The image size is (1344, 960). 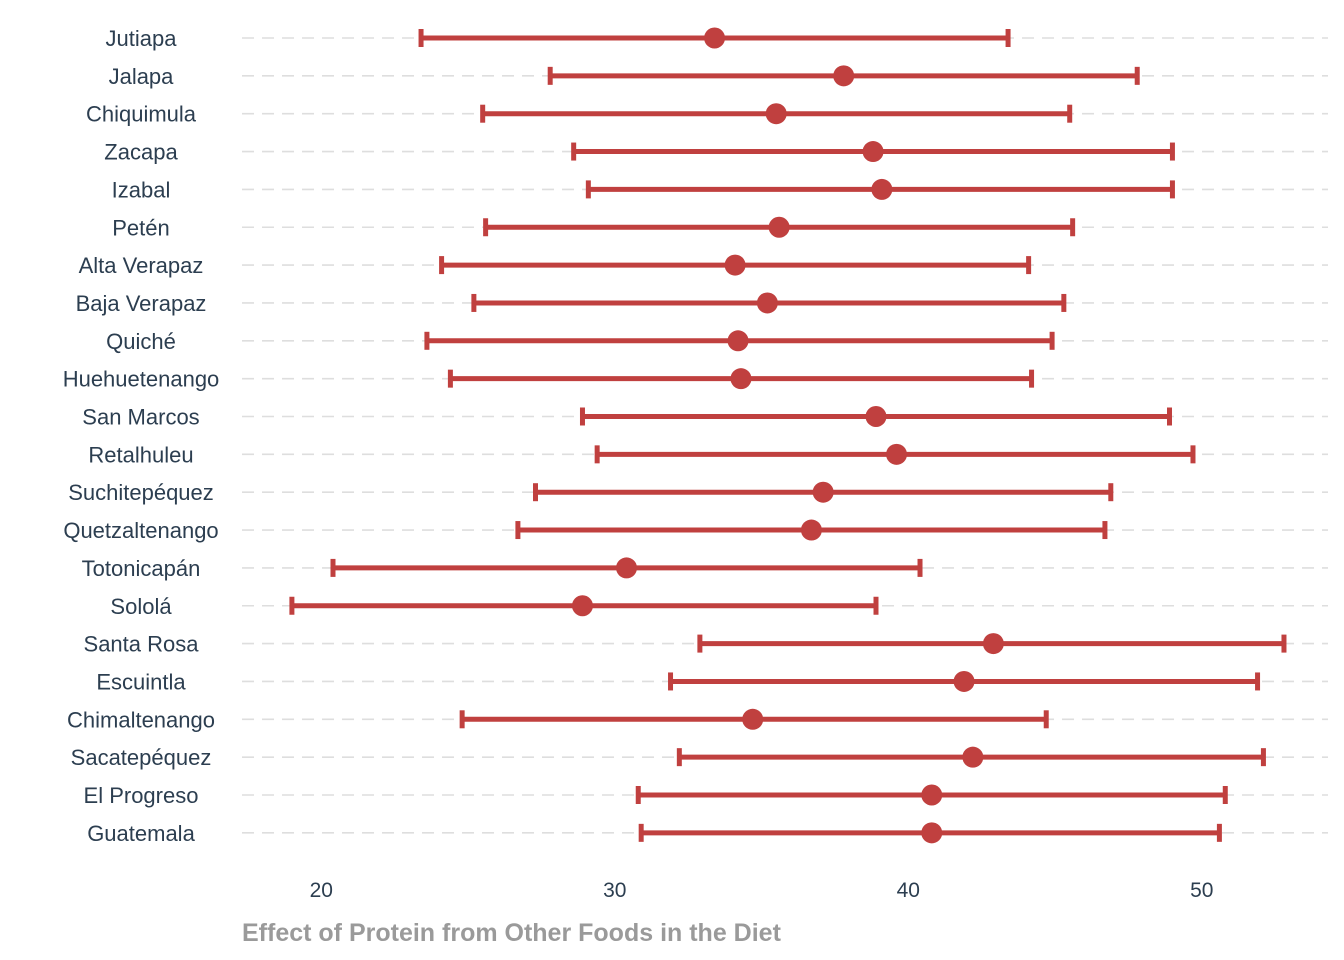 What do you see at coordinates (141, 606) in the screenshot?
I see `category-label: Sololá` at bounding box center [141, 606].